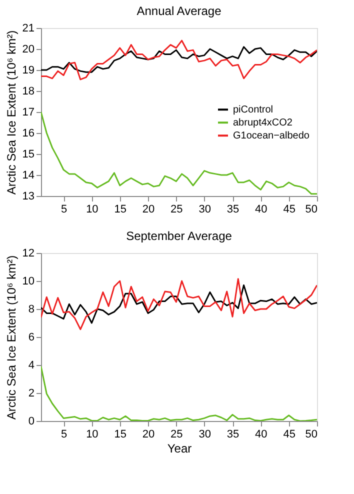 This screenshot has height=494, width=354. Describe the element at coordinates (179, 449) in the screenshot. I see `x-axis-title: Year` at that location.